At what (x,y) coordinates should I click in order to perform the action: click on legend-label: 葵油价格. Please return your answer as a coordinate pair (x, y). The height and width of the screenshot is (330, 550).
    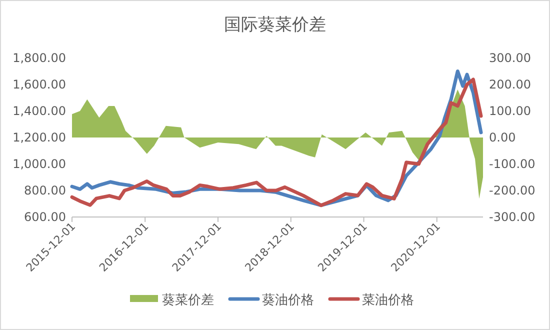
    Looking at the image, I should click on (288, 300).